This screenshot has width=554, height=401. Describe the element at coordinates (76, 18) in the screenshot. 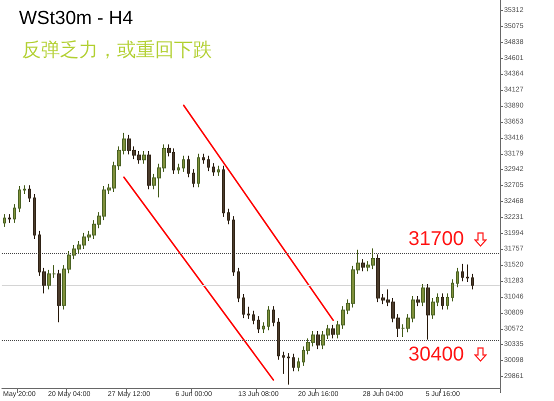

I see `chart-title: WSt30m - H4` at that location.